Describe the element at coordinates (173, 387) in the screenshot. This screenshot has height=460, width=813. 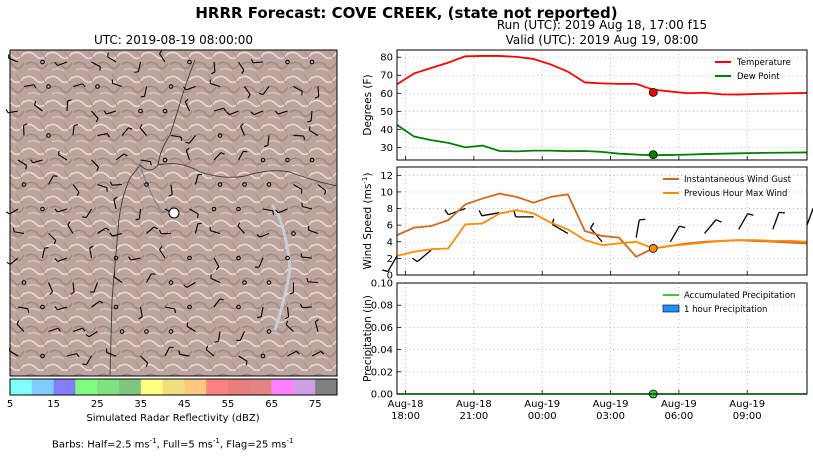
I see `colorbar-frame` at that location.